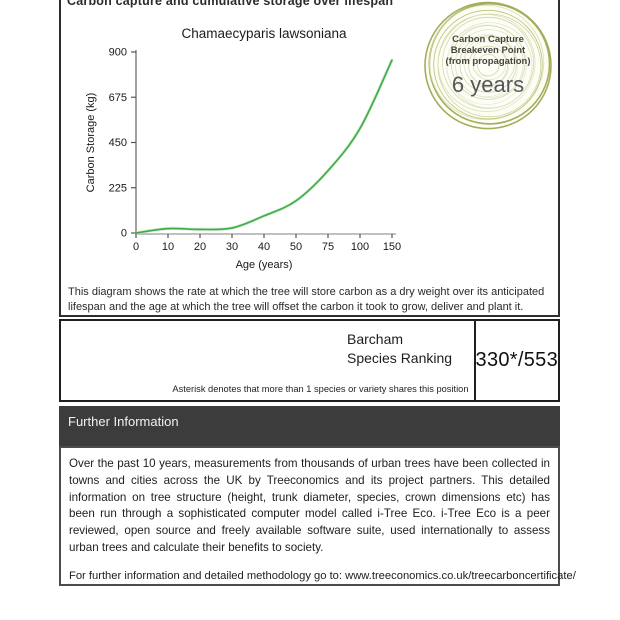 This screenshot has width=620, height=620. What do you see at coordinates (91, 143) in the screenshot?
I see `y-axis-title: Carbon Storage (kg)` at bounding box center [91, 143].